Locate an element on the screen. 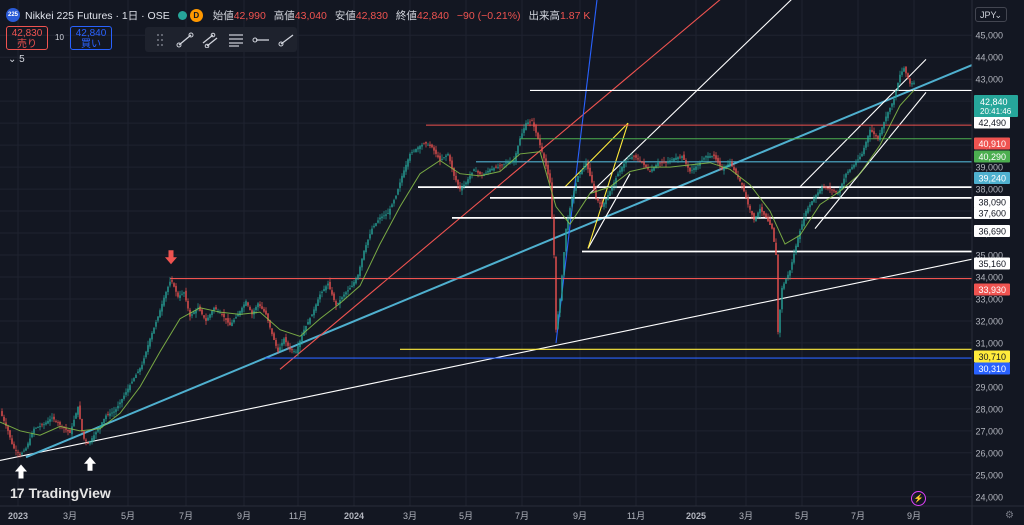 Image resolution: width=1024 pixels, height=525 pixels. price-level-label: 33,930 is located at coordinates (992, 289).